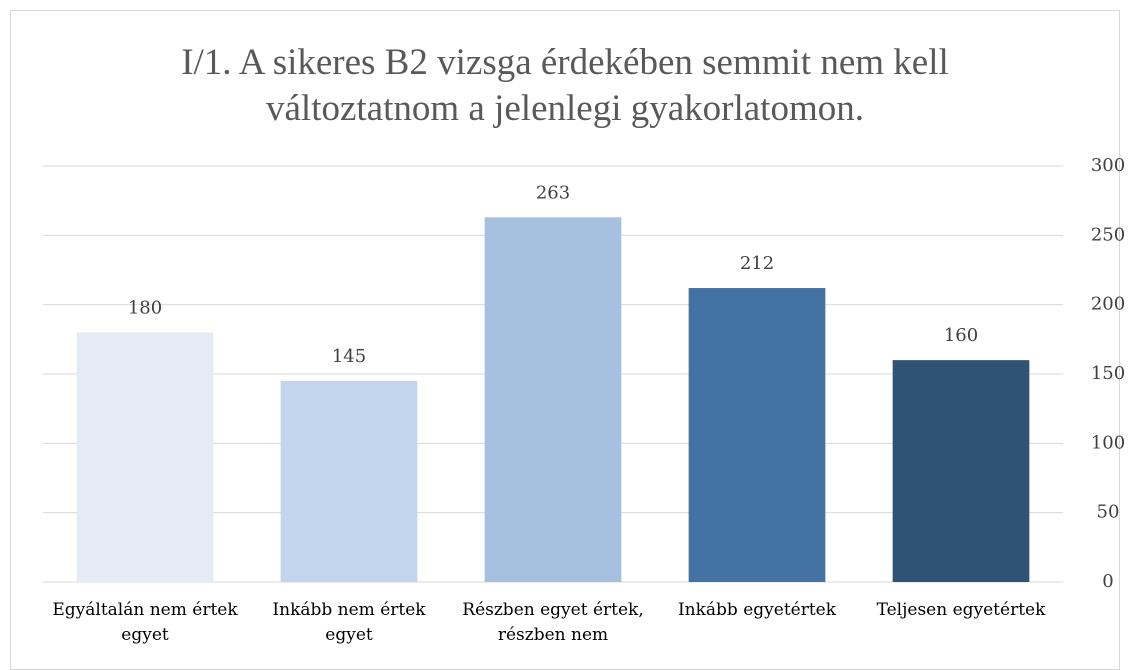 The image size is (1131, 670). What do you see at coordinates (961, 610) in the screenshot?
I see `x-tick-label: Teljesen egyetértek` at bounding box center [961, 610].